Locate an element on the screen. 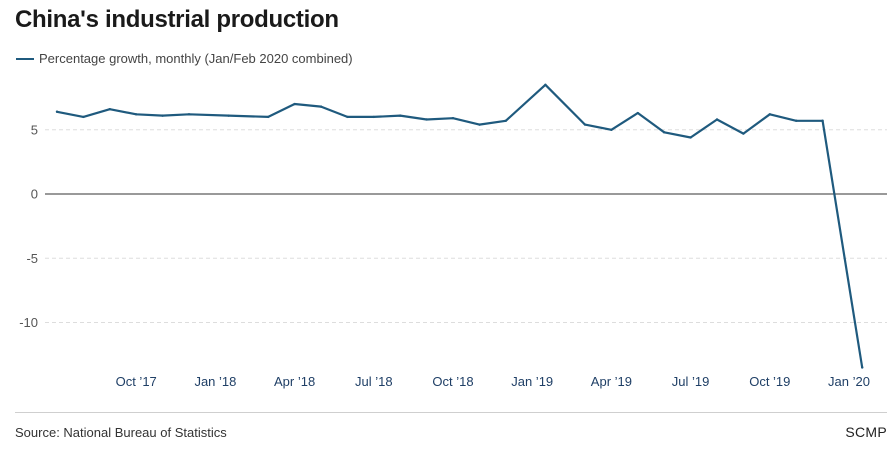  x-tick-label: Jul ’18 is located at coordinates (374, 381).